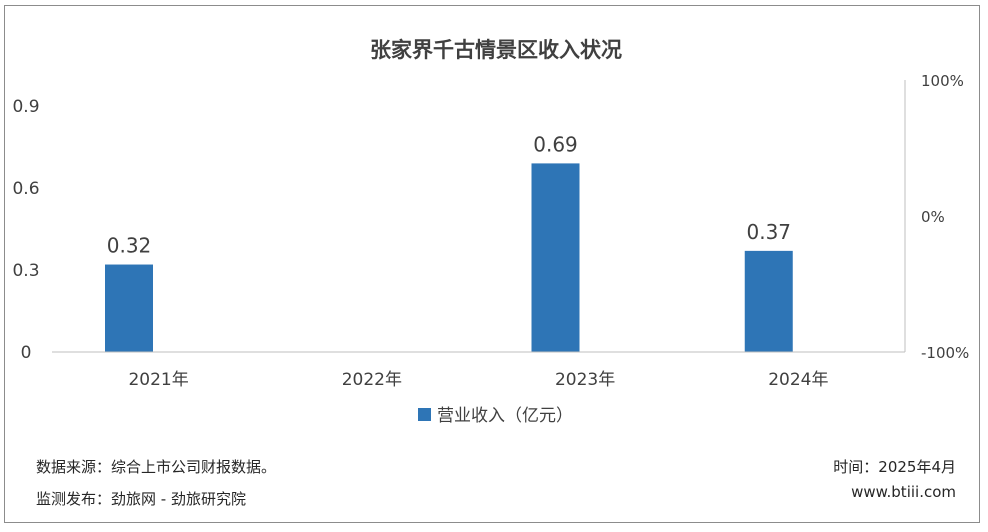  I want to click on publisher-note: 监测发布：劲旅网 - 劲旅研究院, so click(141, 499).